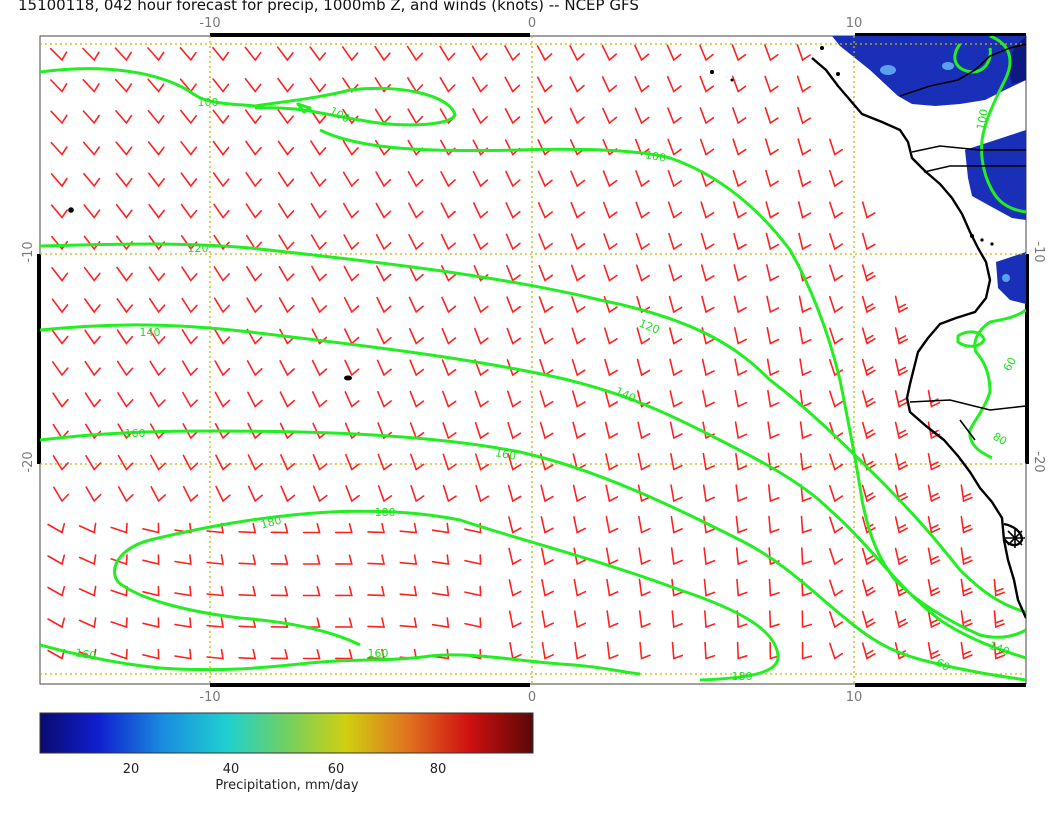  Describe the element at coordinates (231, 769) in the screenshot. I see `colorbar-tick: 40` at that location.